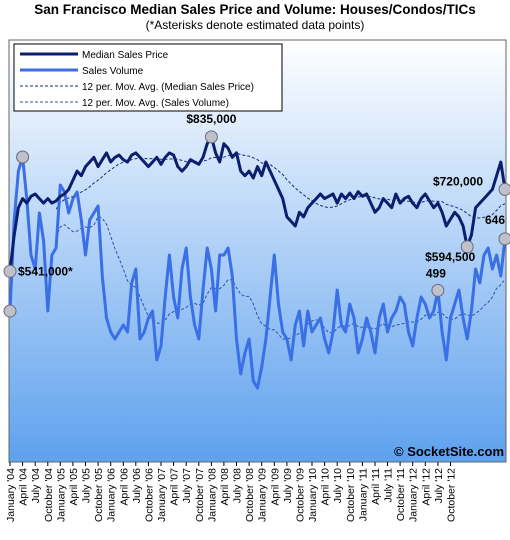 This screenshot has height=540, width=510. Describe the element at coordinates (149, 495) in the screenshot. I see `x-tick-label: October '06` at that location.